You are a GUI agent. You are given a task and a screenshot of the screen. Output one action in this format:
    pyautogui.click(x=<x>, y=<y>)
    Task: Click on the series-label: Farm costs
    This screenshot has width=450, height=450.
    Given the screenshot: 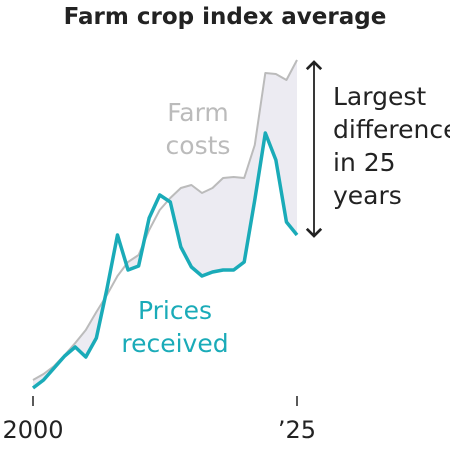 What is the action you would take?
    pyautogui.click(x=198, y=129)
    